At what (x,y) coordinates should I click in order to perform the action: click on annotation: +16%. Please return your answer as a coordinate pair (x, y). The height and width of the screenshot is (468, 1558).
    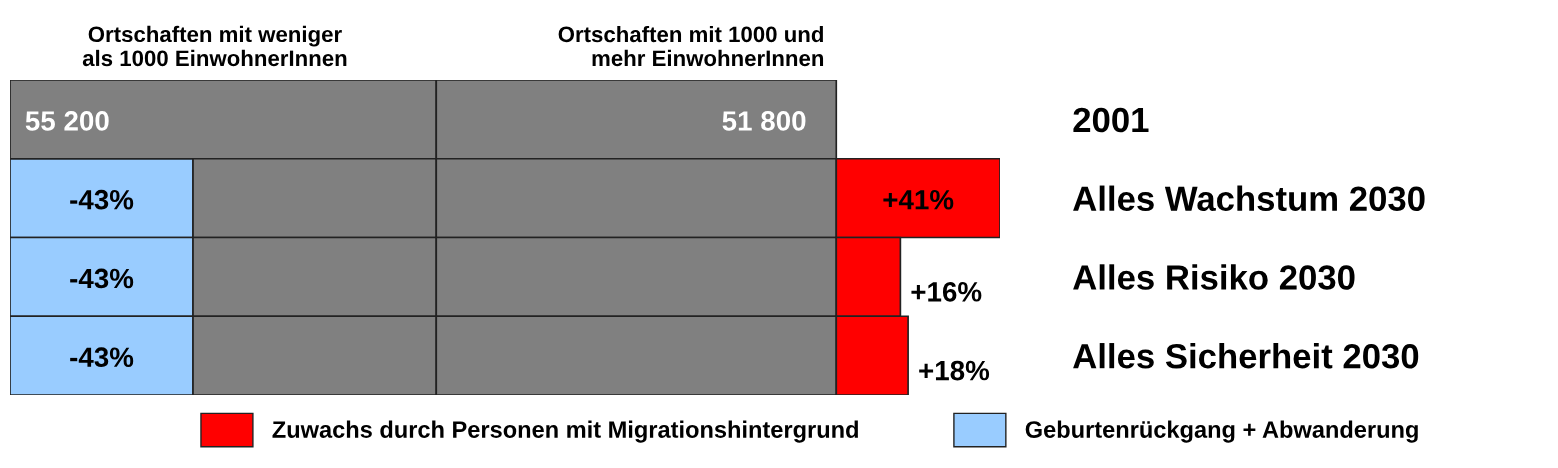
    Looking at the image, I should click on (946, 291).